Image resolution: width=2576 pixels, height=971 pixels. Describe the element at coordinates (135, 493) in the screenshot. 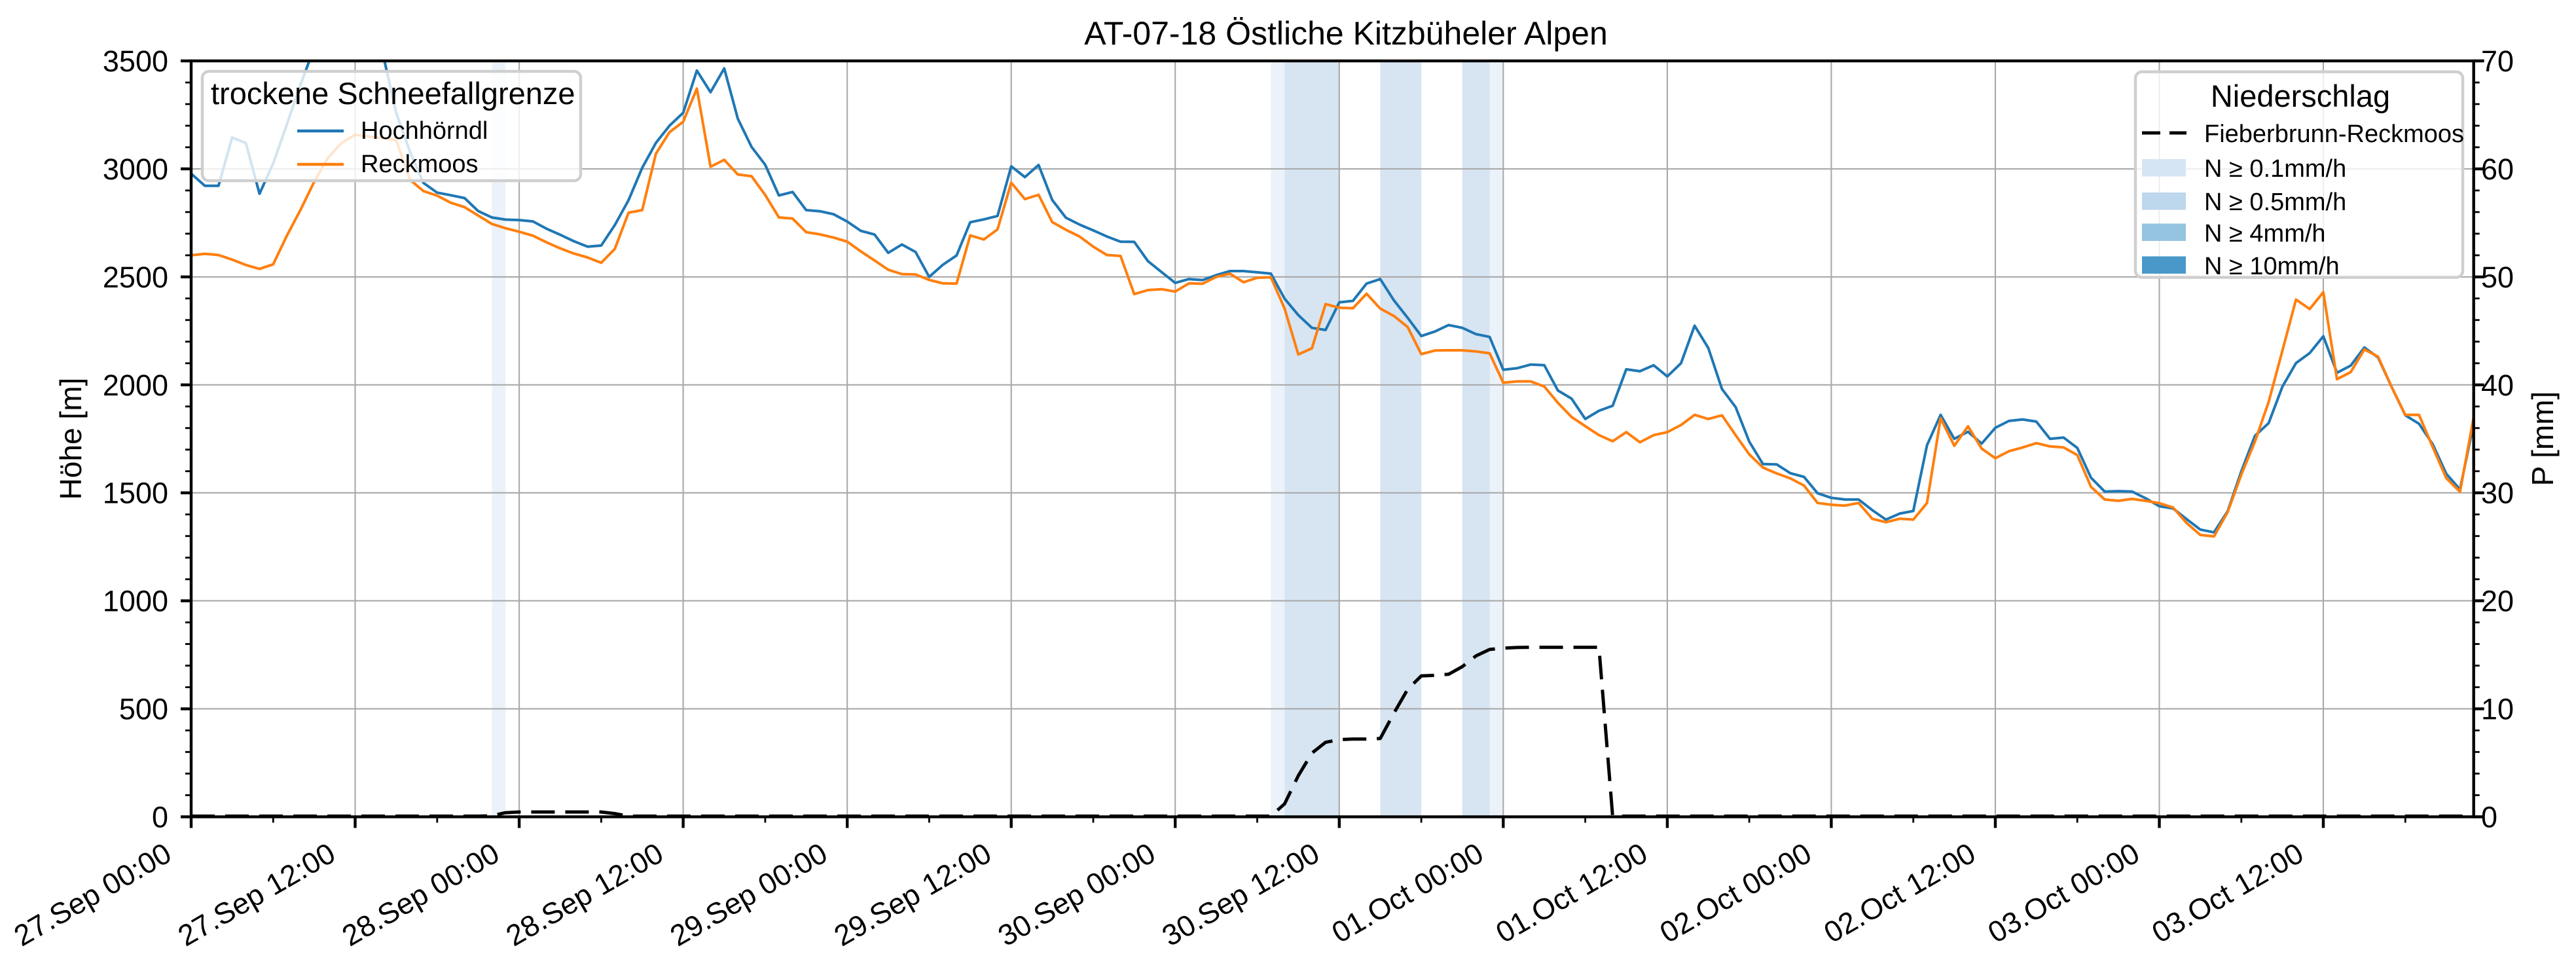

I see `svg-text: 1500` at that location.